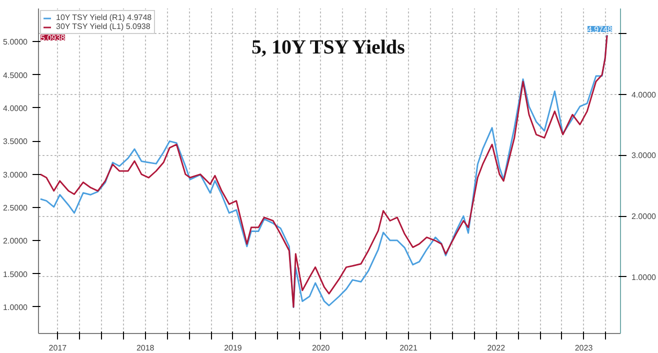  I want to click on x-tick-label: 2021, so click(409, 348).